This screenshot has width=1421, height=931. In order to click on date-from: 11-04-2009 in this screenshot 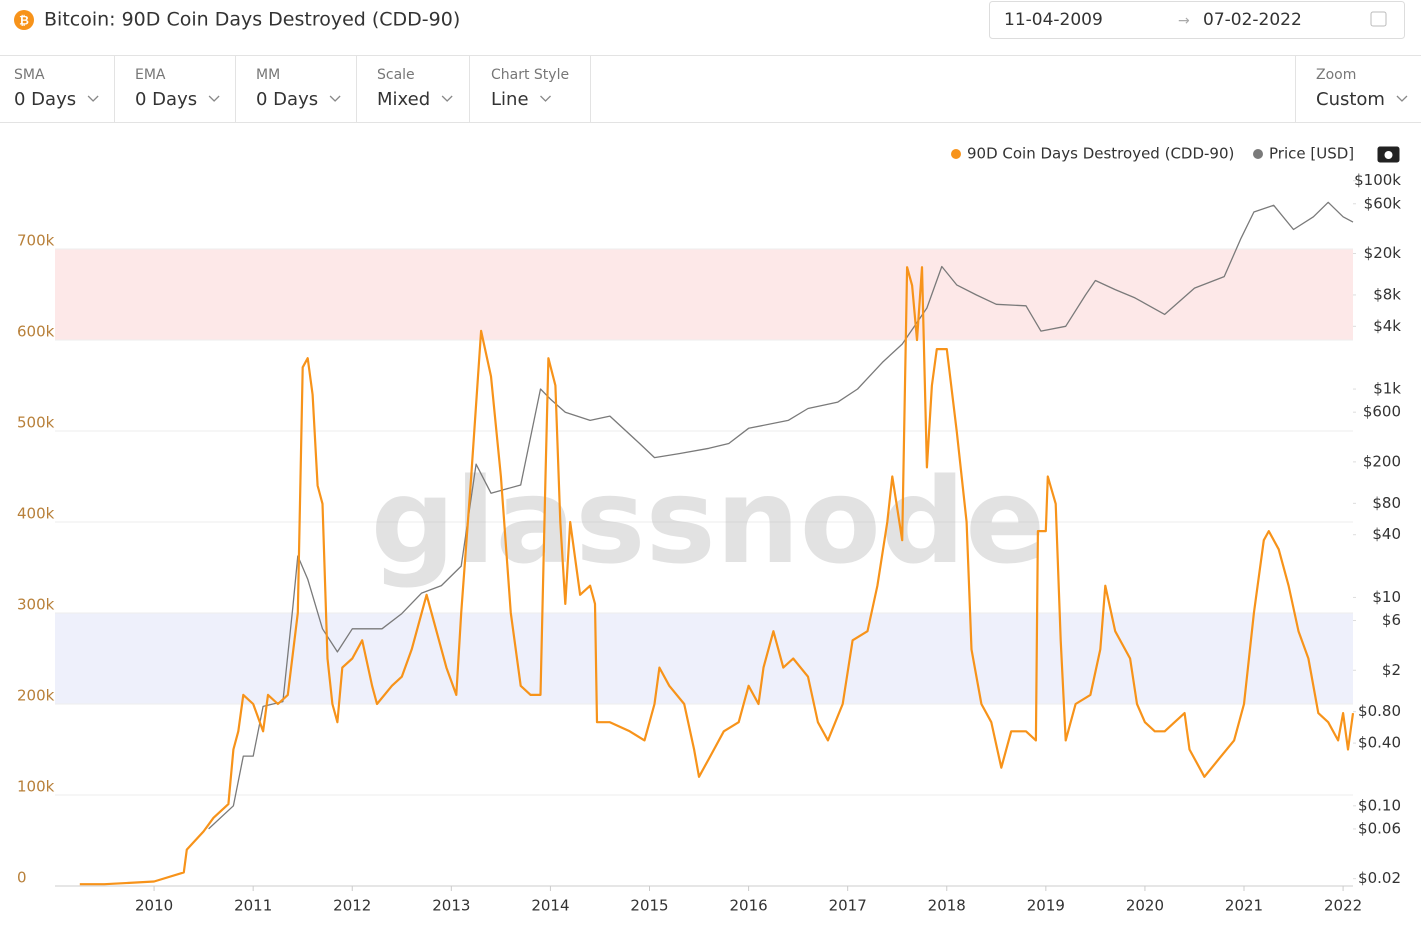, I will do `click(1053, 20)`.